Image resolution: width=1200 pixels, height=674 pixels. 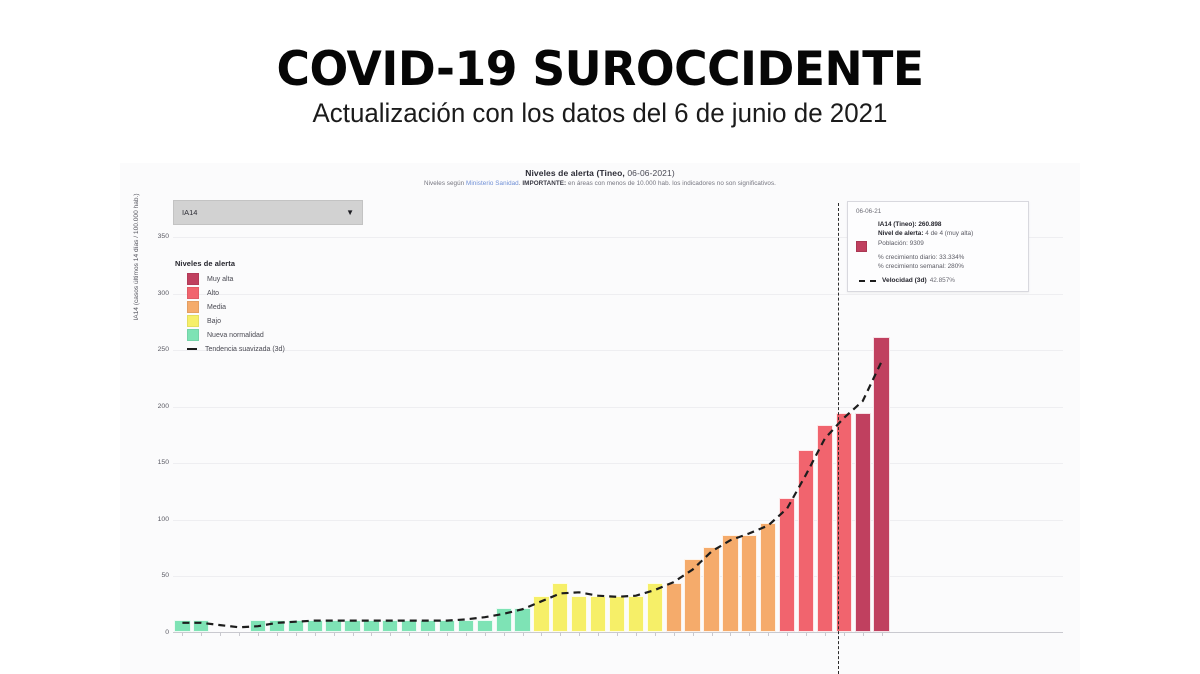 What do you see at coordinates (901, 234) in the screenshot?
I see `tooltip-nivel-label: Nivel de alerta:` at bounding box center [901, 234].